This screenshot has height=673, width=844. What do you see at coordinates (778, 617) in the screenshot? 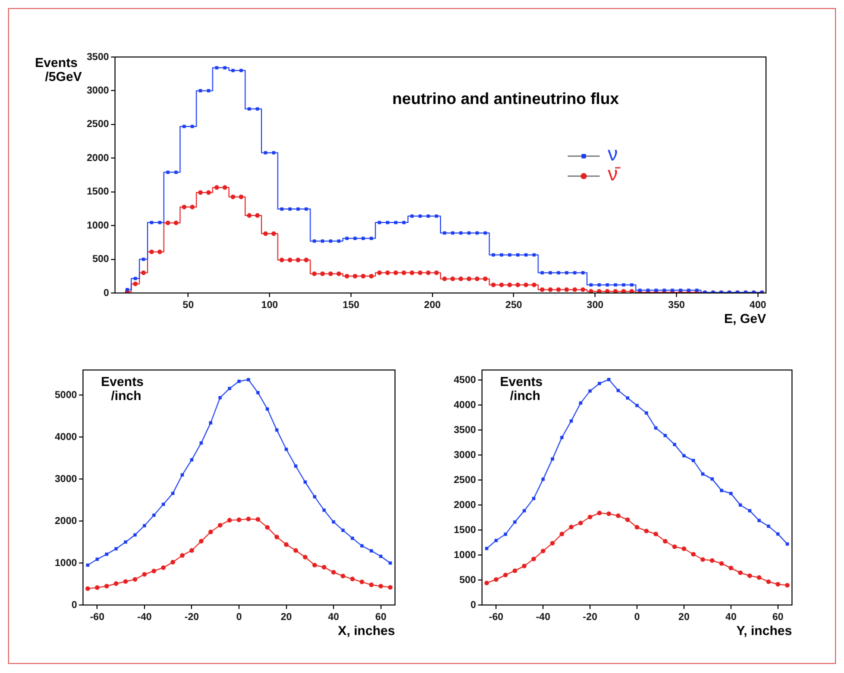
I see `x-tick-label: 60` at bounding box center [778, 617].